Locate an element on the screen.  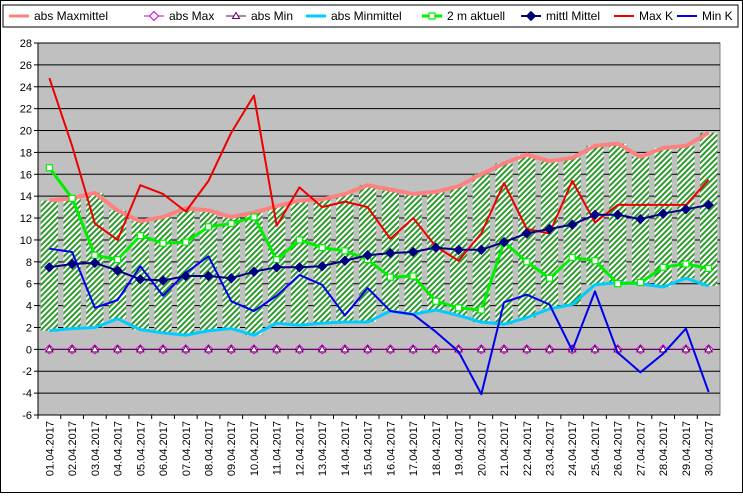
y-tick-label: 12 is located at coordinates (26, 219).